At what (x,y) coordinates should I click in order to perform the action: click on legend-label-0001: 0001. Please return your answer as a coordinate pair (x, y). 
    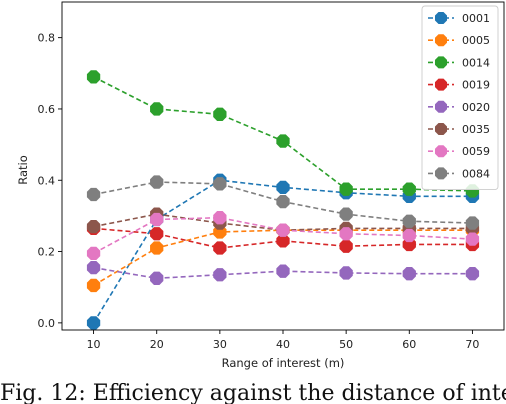
    Looking at the image, I should click on (476, 18).